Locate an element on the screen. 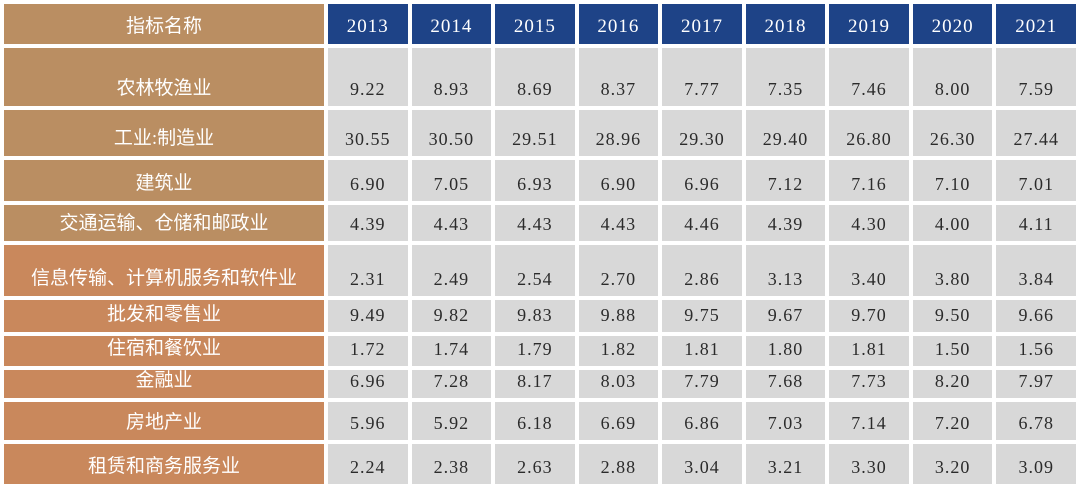 Image resolution: width=1080 pixels, height=488 pixels. value-cell: 1.56 is located at coordinates (1036, 351).